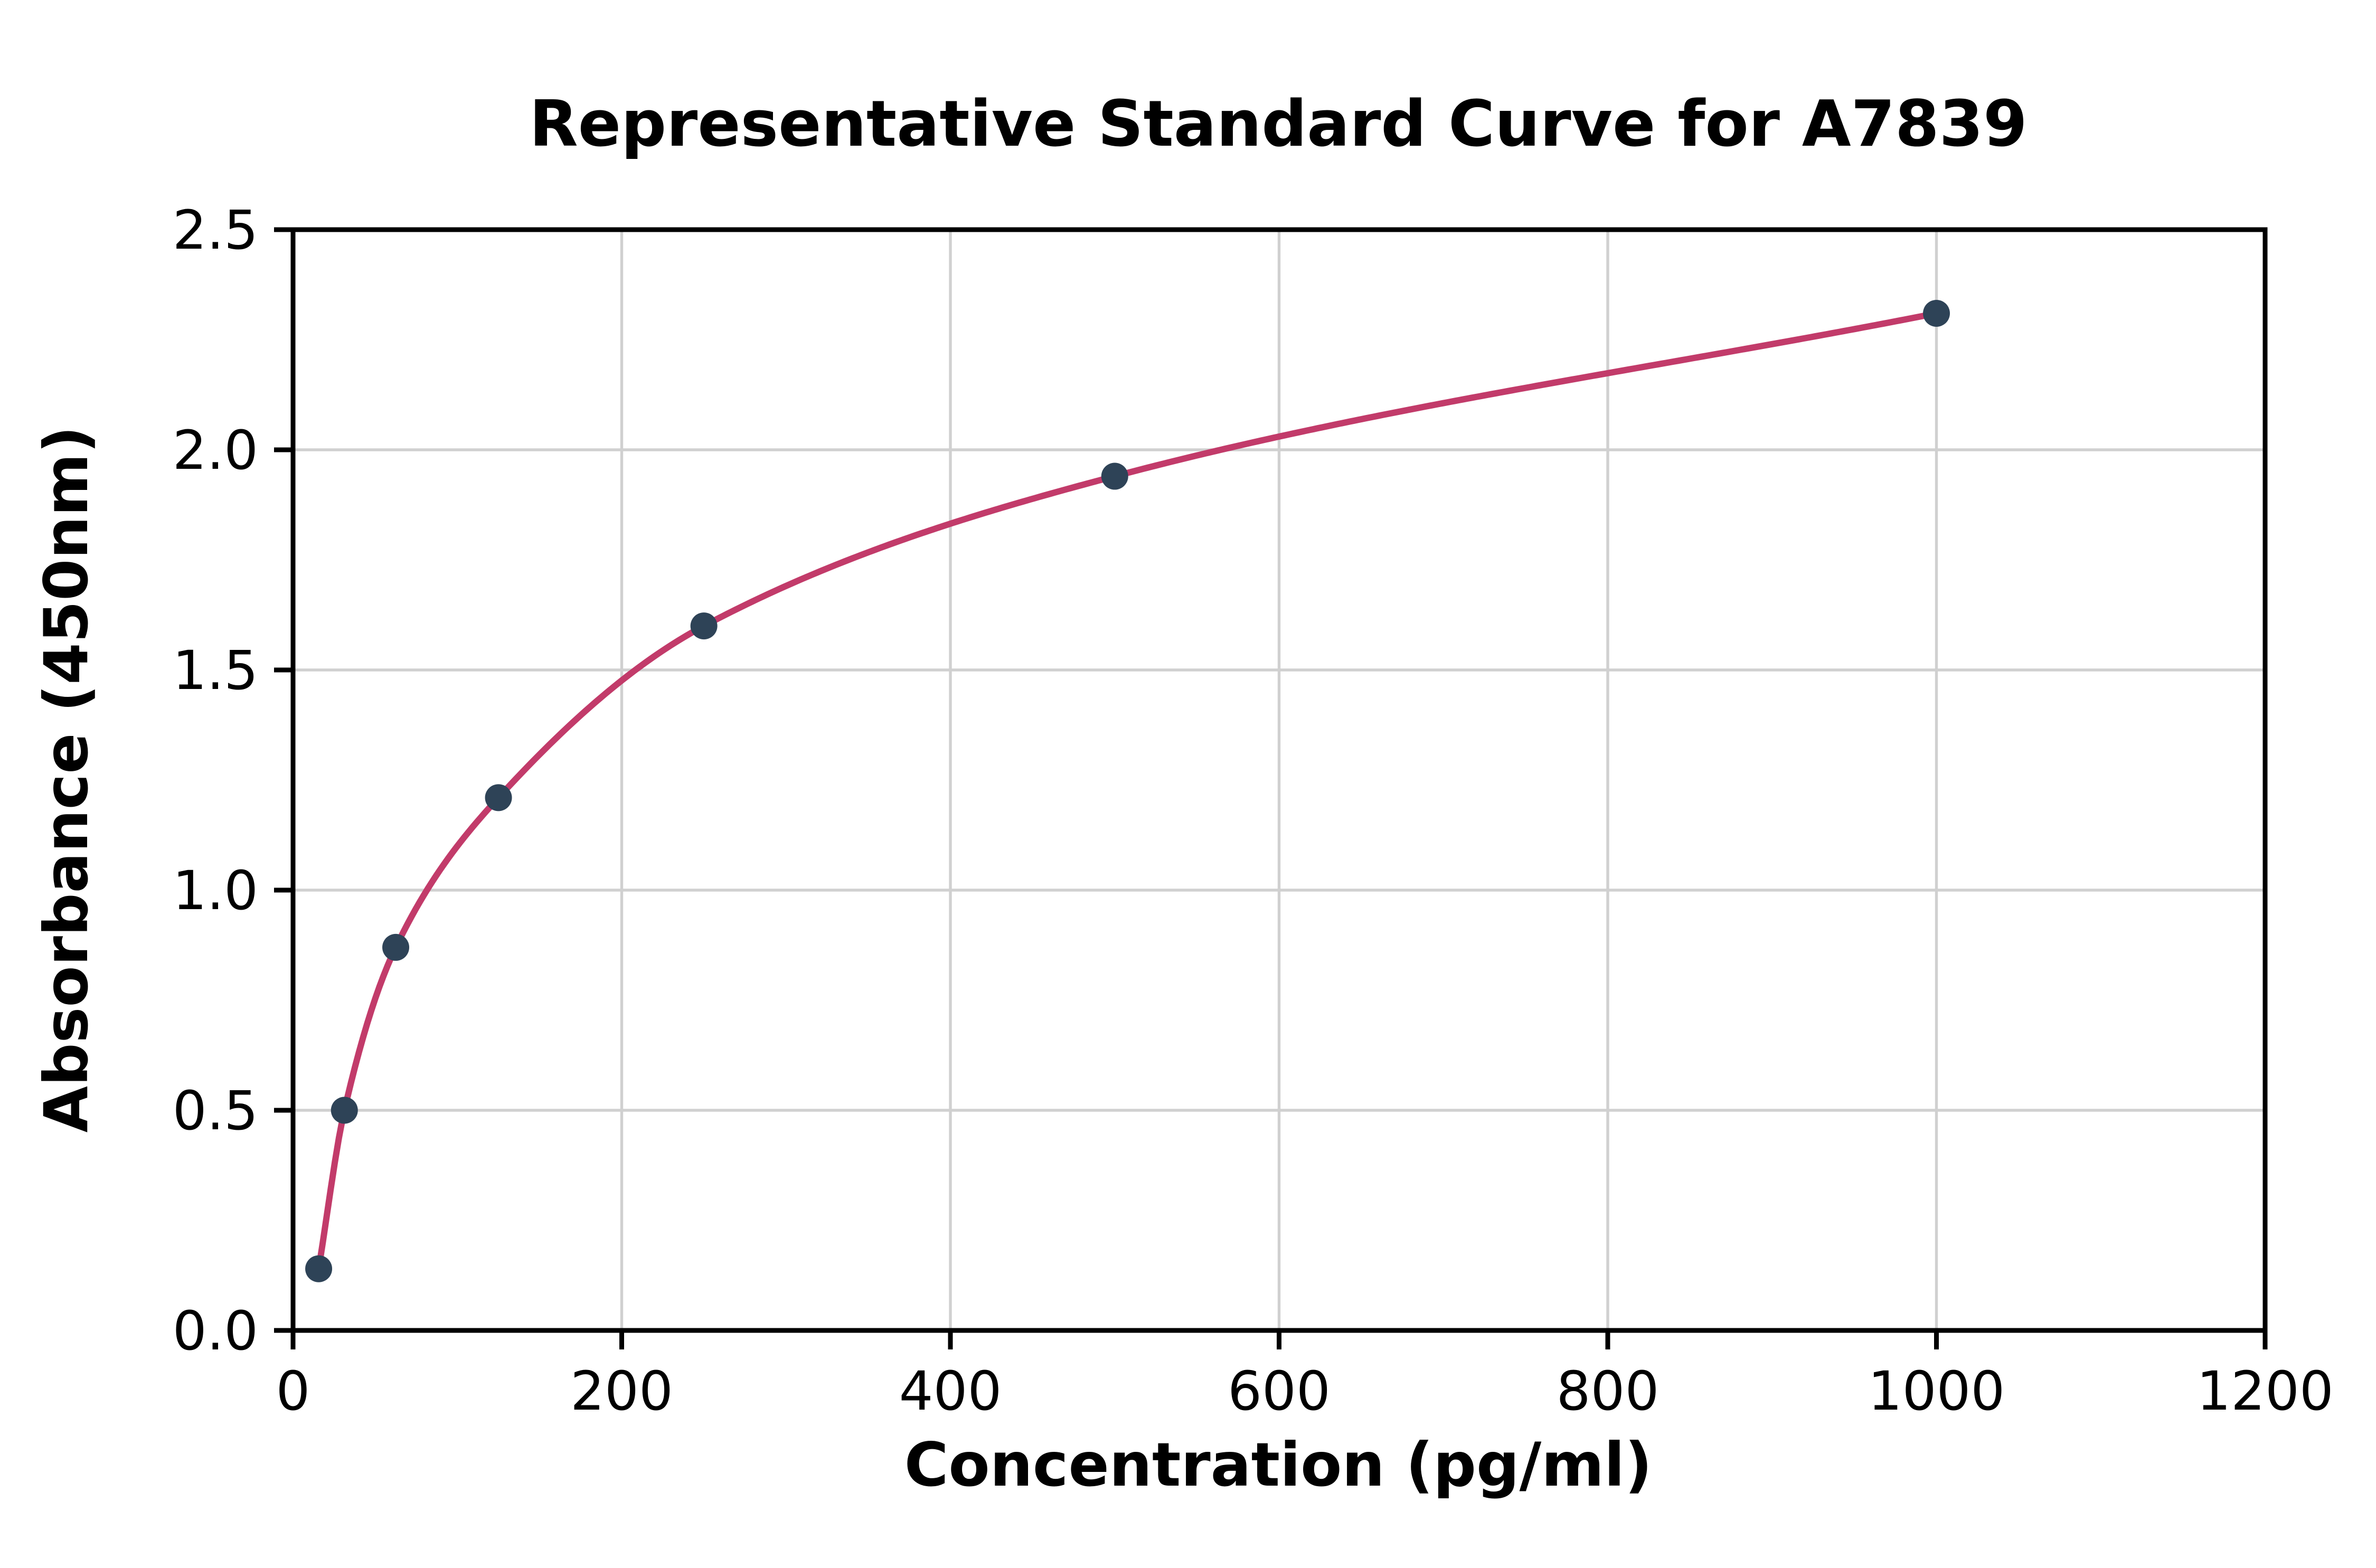 Image resolution: width=2376 pixels, height=1568 pixels. What do you see at coordinates (293, 1391) in the screenshot?
I see `x-tick-label: 0` at bounding box center [293, 1391].